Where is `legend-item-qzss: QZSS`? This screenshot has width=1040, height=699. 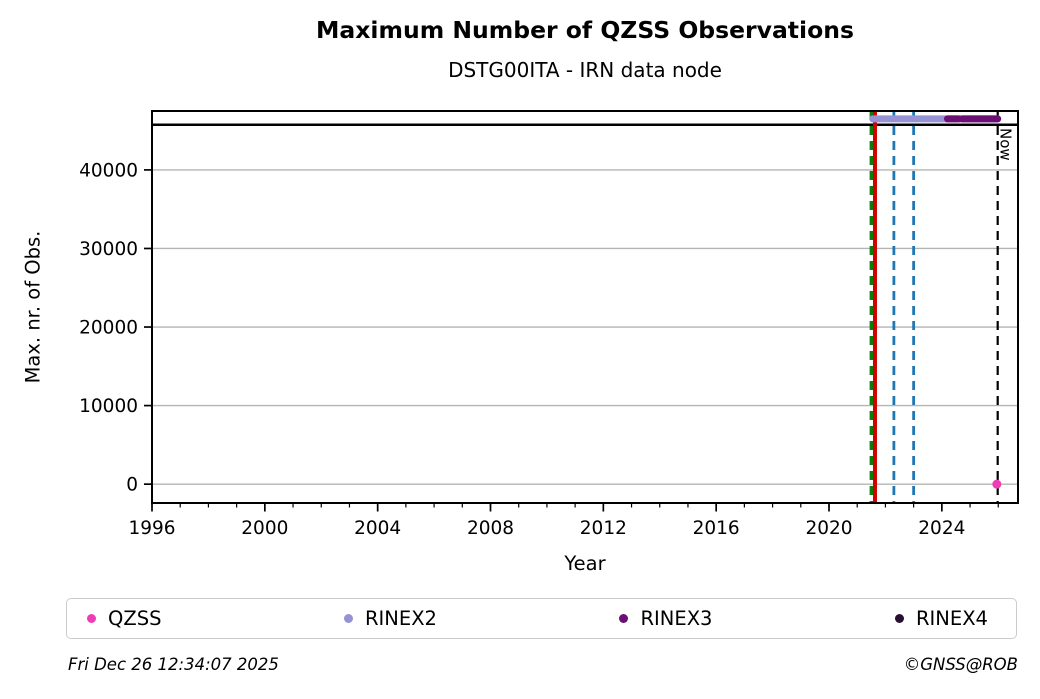 legend-item-qzss: QZSS is located at coordinates (124, 618).